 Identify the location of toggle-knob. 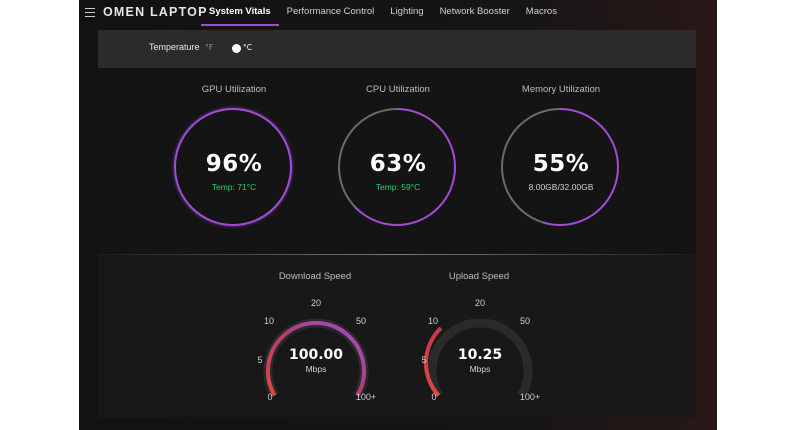
(236, 48).